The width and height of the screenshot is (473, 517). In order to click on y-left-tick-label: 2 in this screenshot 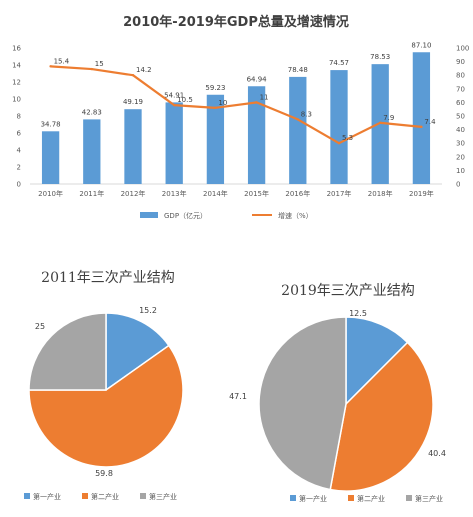, I will do `click(19, 168)`.